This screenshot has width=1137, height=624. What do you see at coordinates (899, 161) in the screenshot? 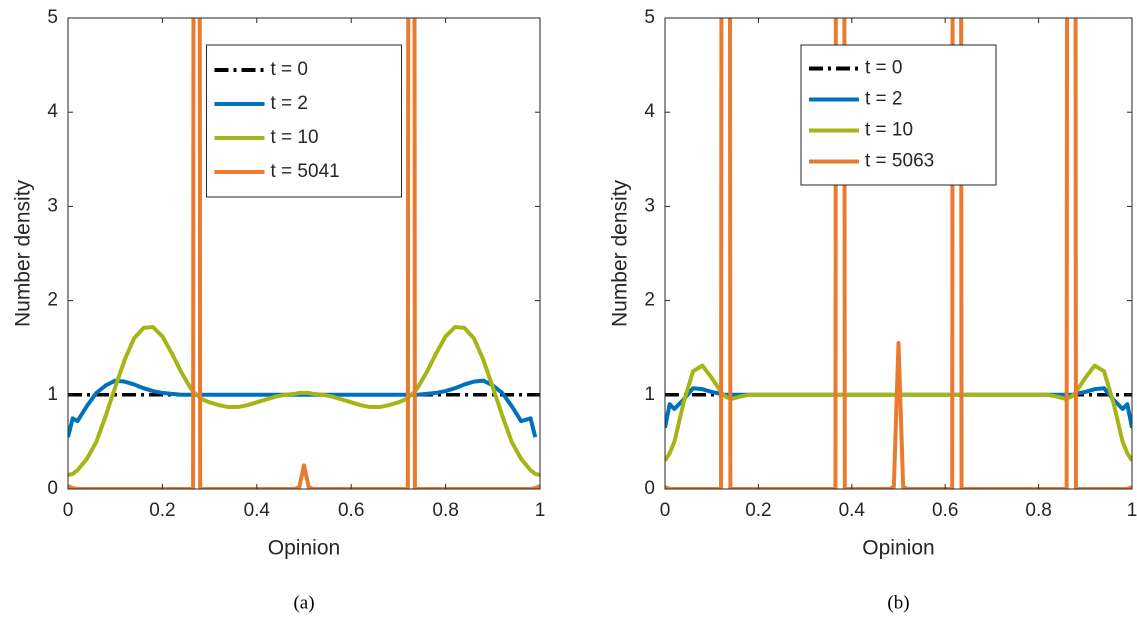
I see `legend-label: t = 5063` at bounding box center [899, 161].